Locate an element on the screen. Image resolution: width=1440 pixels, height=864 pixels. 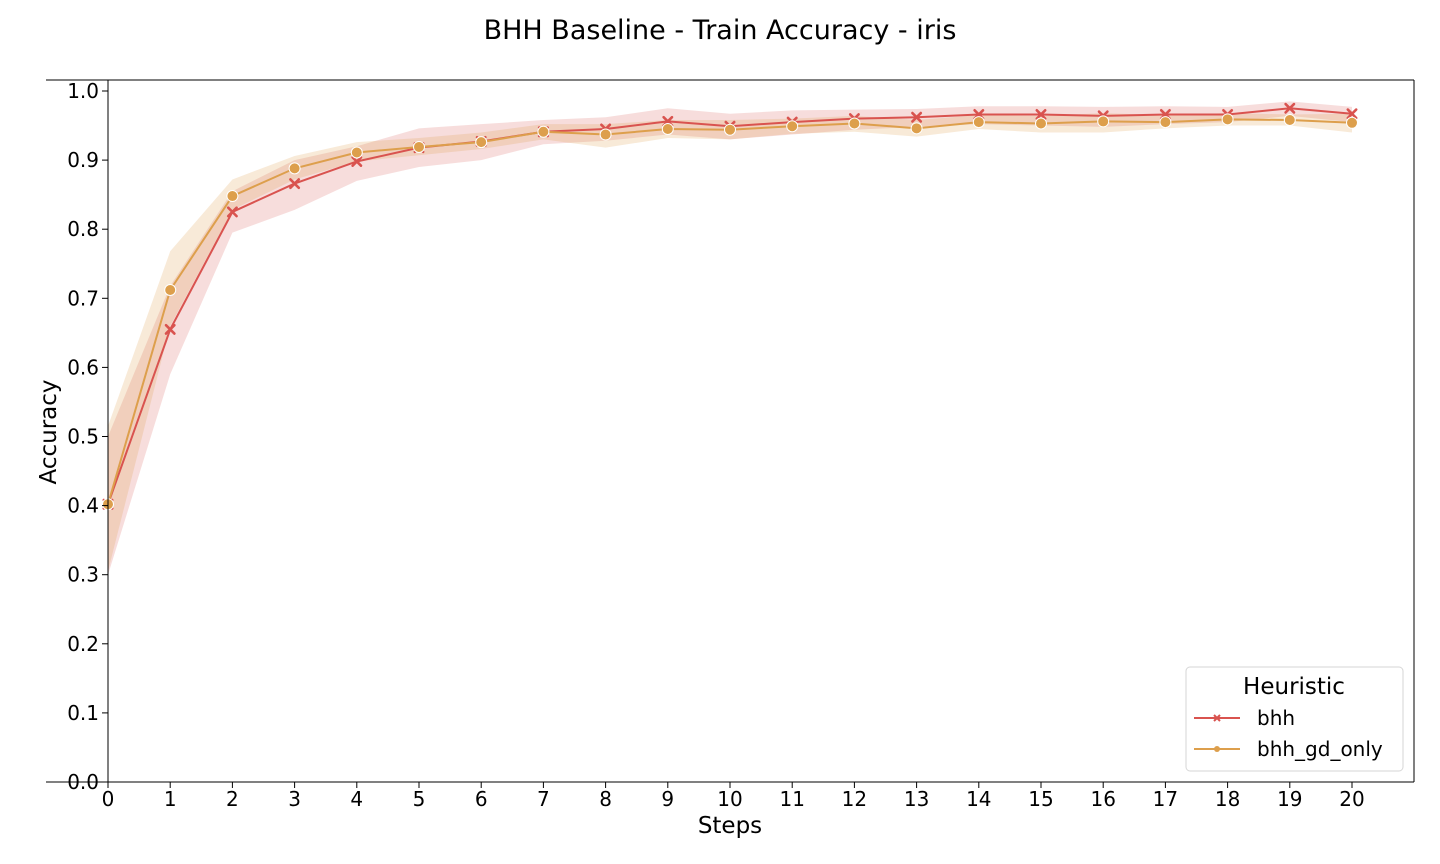
y-tick-label: 0.7 is located at coordinates (83, 298).